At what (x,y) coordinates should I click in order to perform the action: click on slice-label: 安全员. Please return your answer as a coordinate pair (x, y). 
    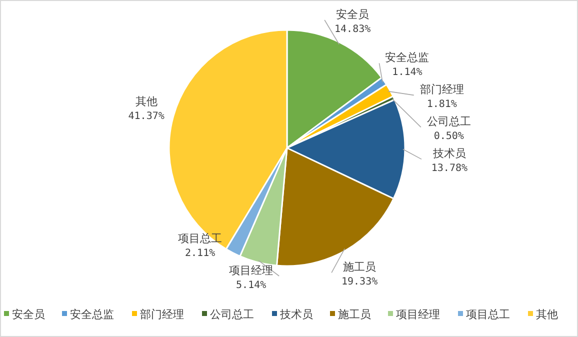
    Looking at the image, I should click on (353, 14).